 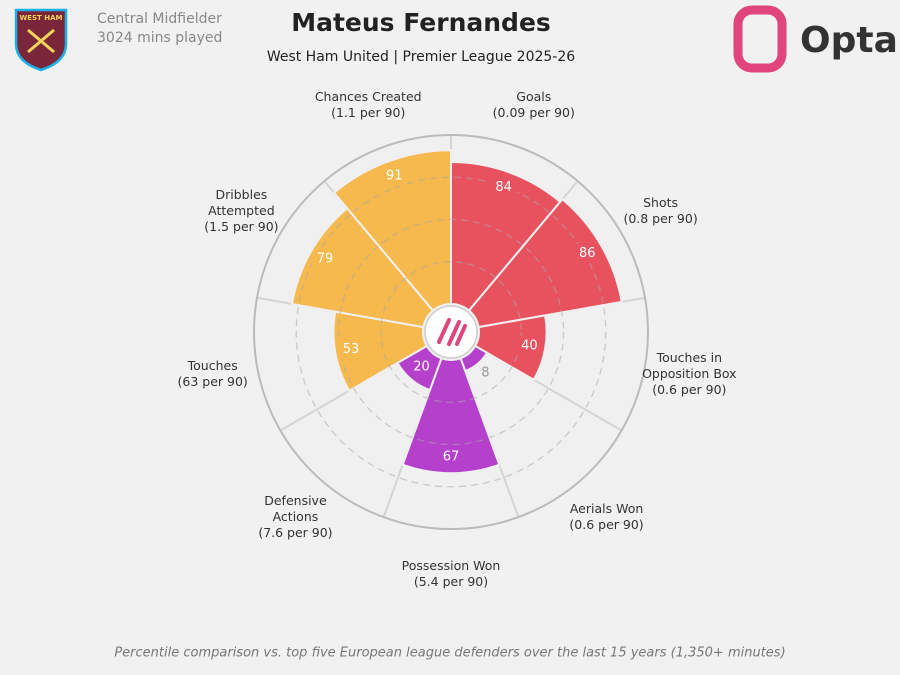 I want to click on logo-mark, so click(x=760, y=39).